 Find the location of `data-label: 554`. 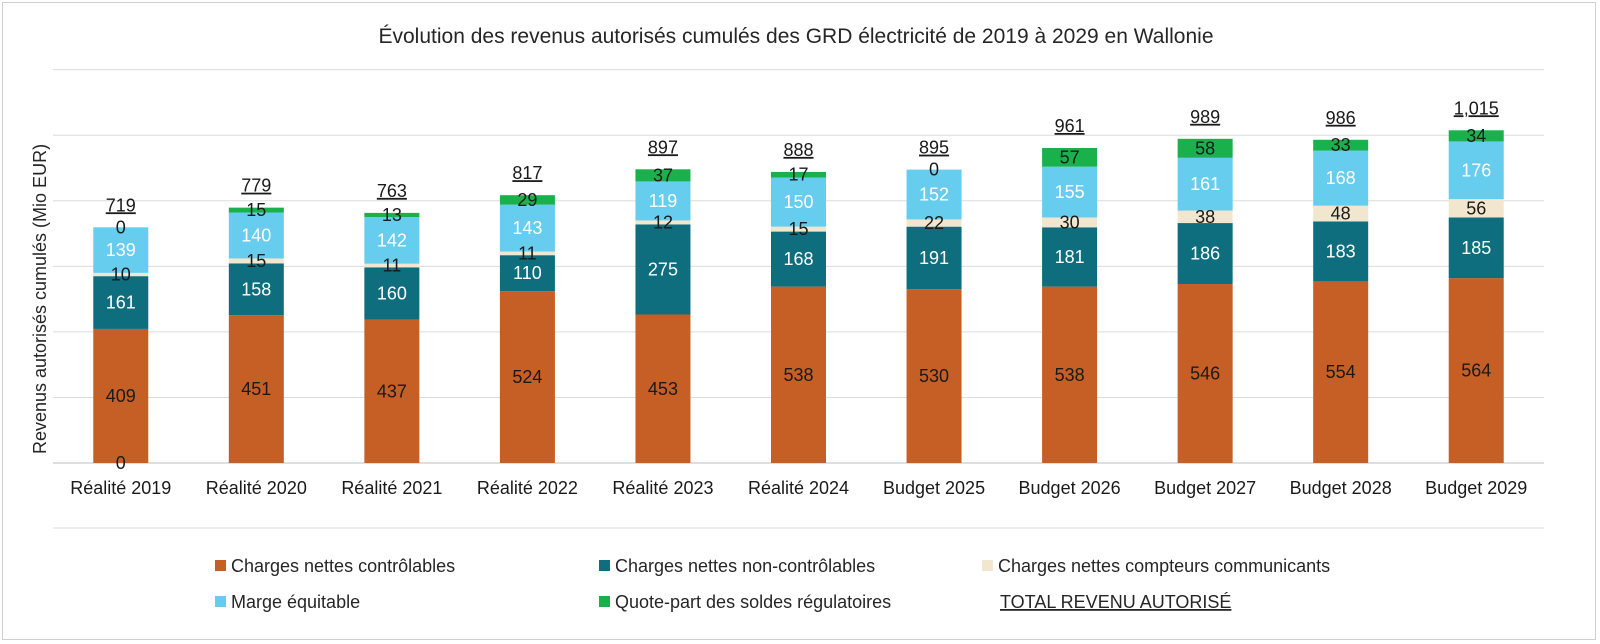

data-label: 554 is located at coordinates (1341, 372).